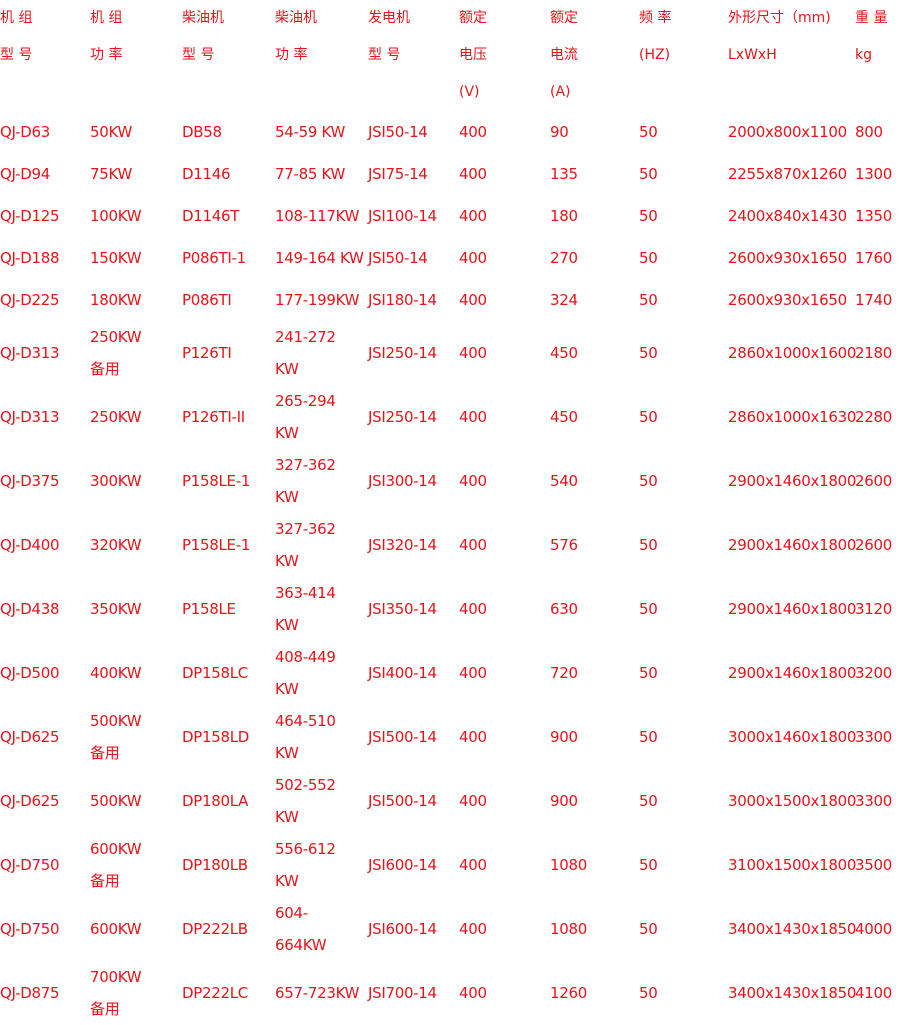  I want to click on rated-voltage-header: 额定 电压 (V), so click(504, 55).